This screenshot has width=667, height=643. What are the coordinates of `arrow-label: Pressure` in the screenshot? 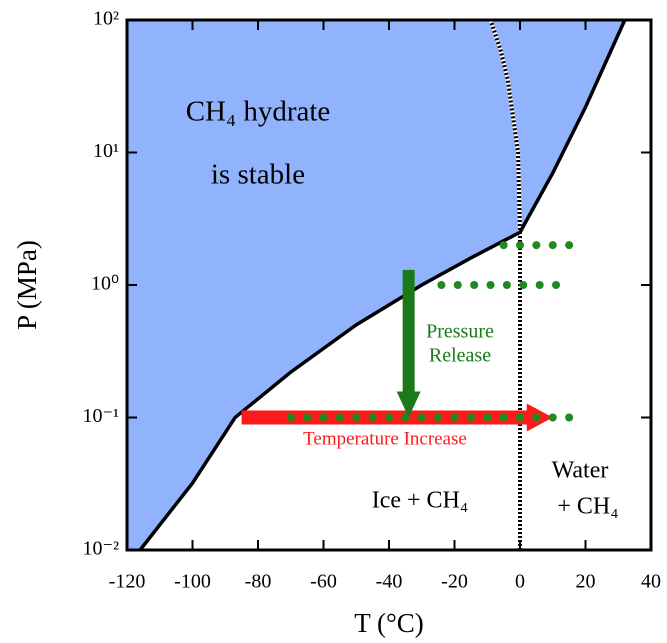 It's located at (460, 332).